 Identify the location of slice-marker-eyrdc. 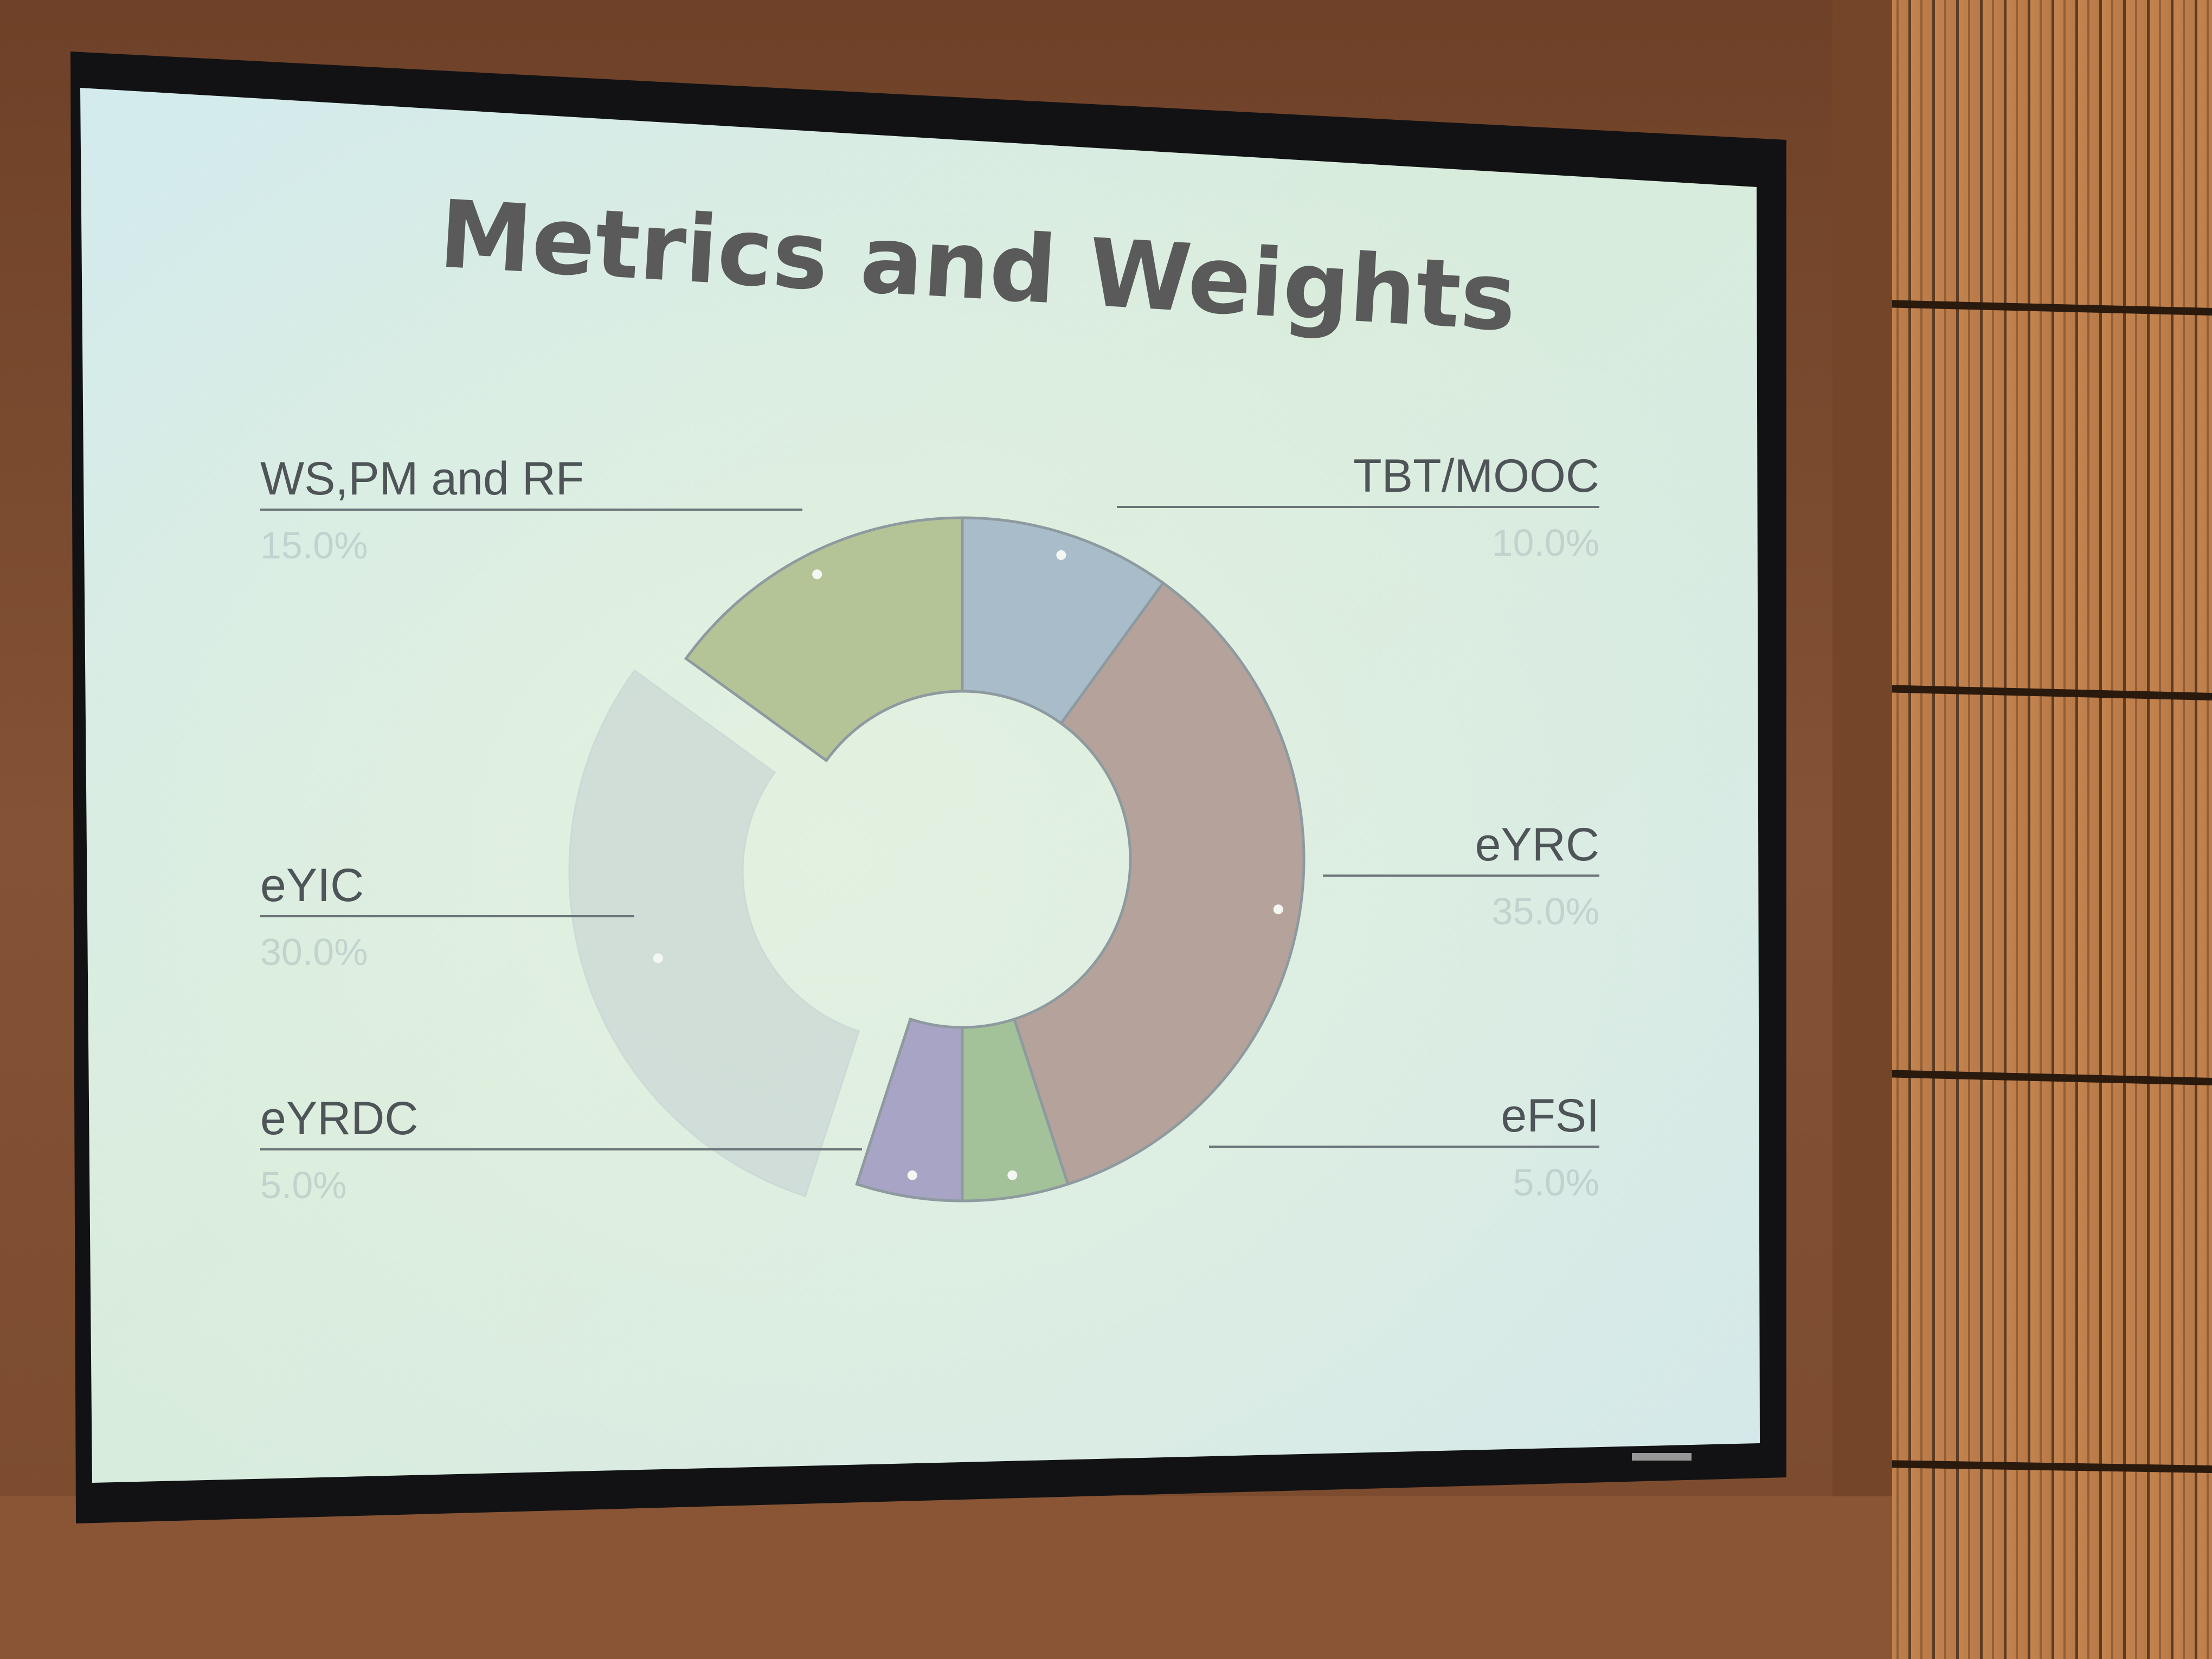
(912, 1175).